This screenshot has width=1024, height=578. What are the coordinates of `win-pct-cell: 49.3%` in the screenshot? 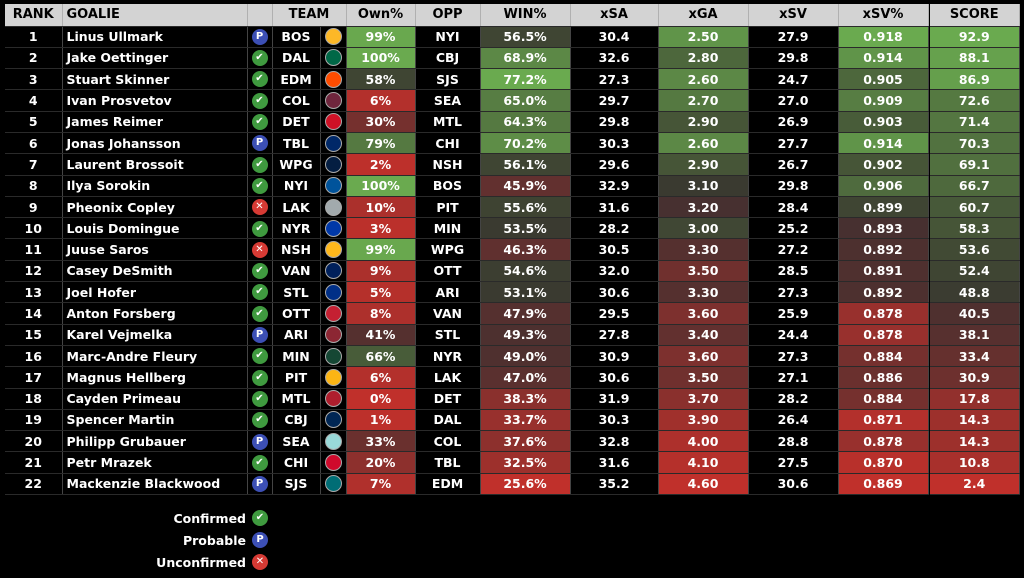 It's located at (525, 335).